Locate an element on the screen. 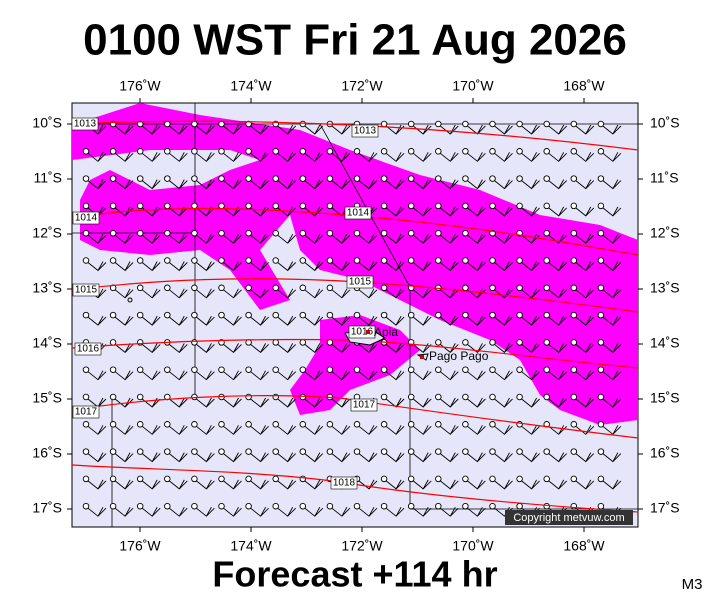 This screenshot has height=600, width=711. lon-label: 174˚W is located at coordinates (251, 546).